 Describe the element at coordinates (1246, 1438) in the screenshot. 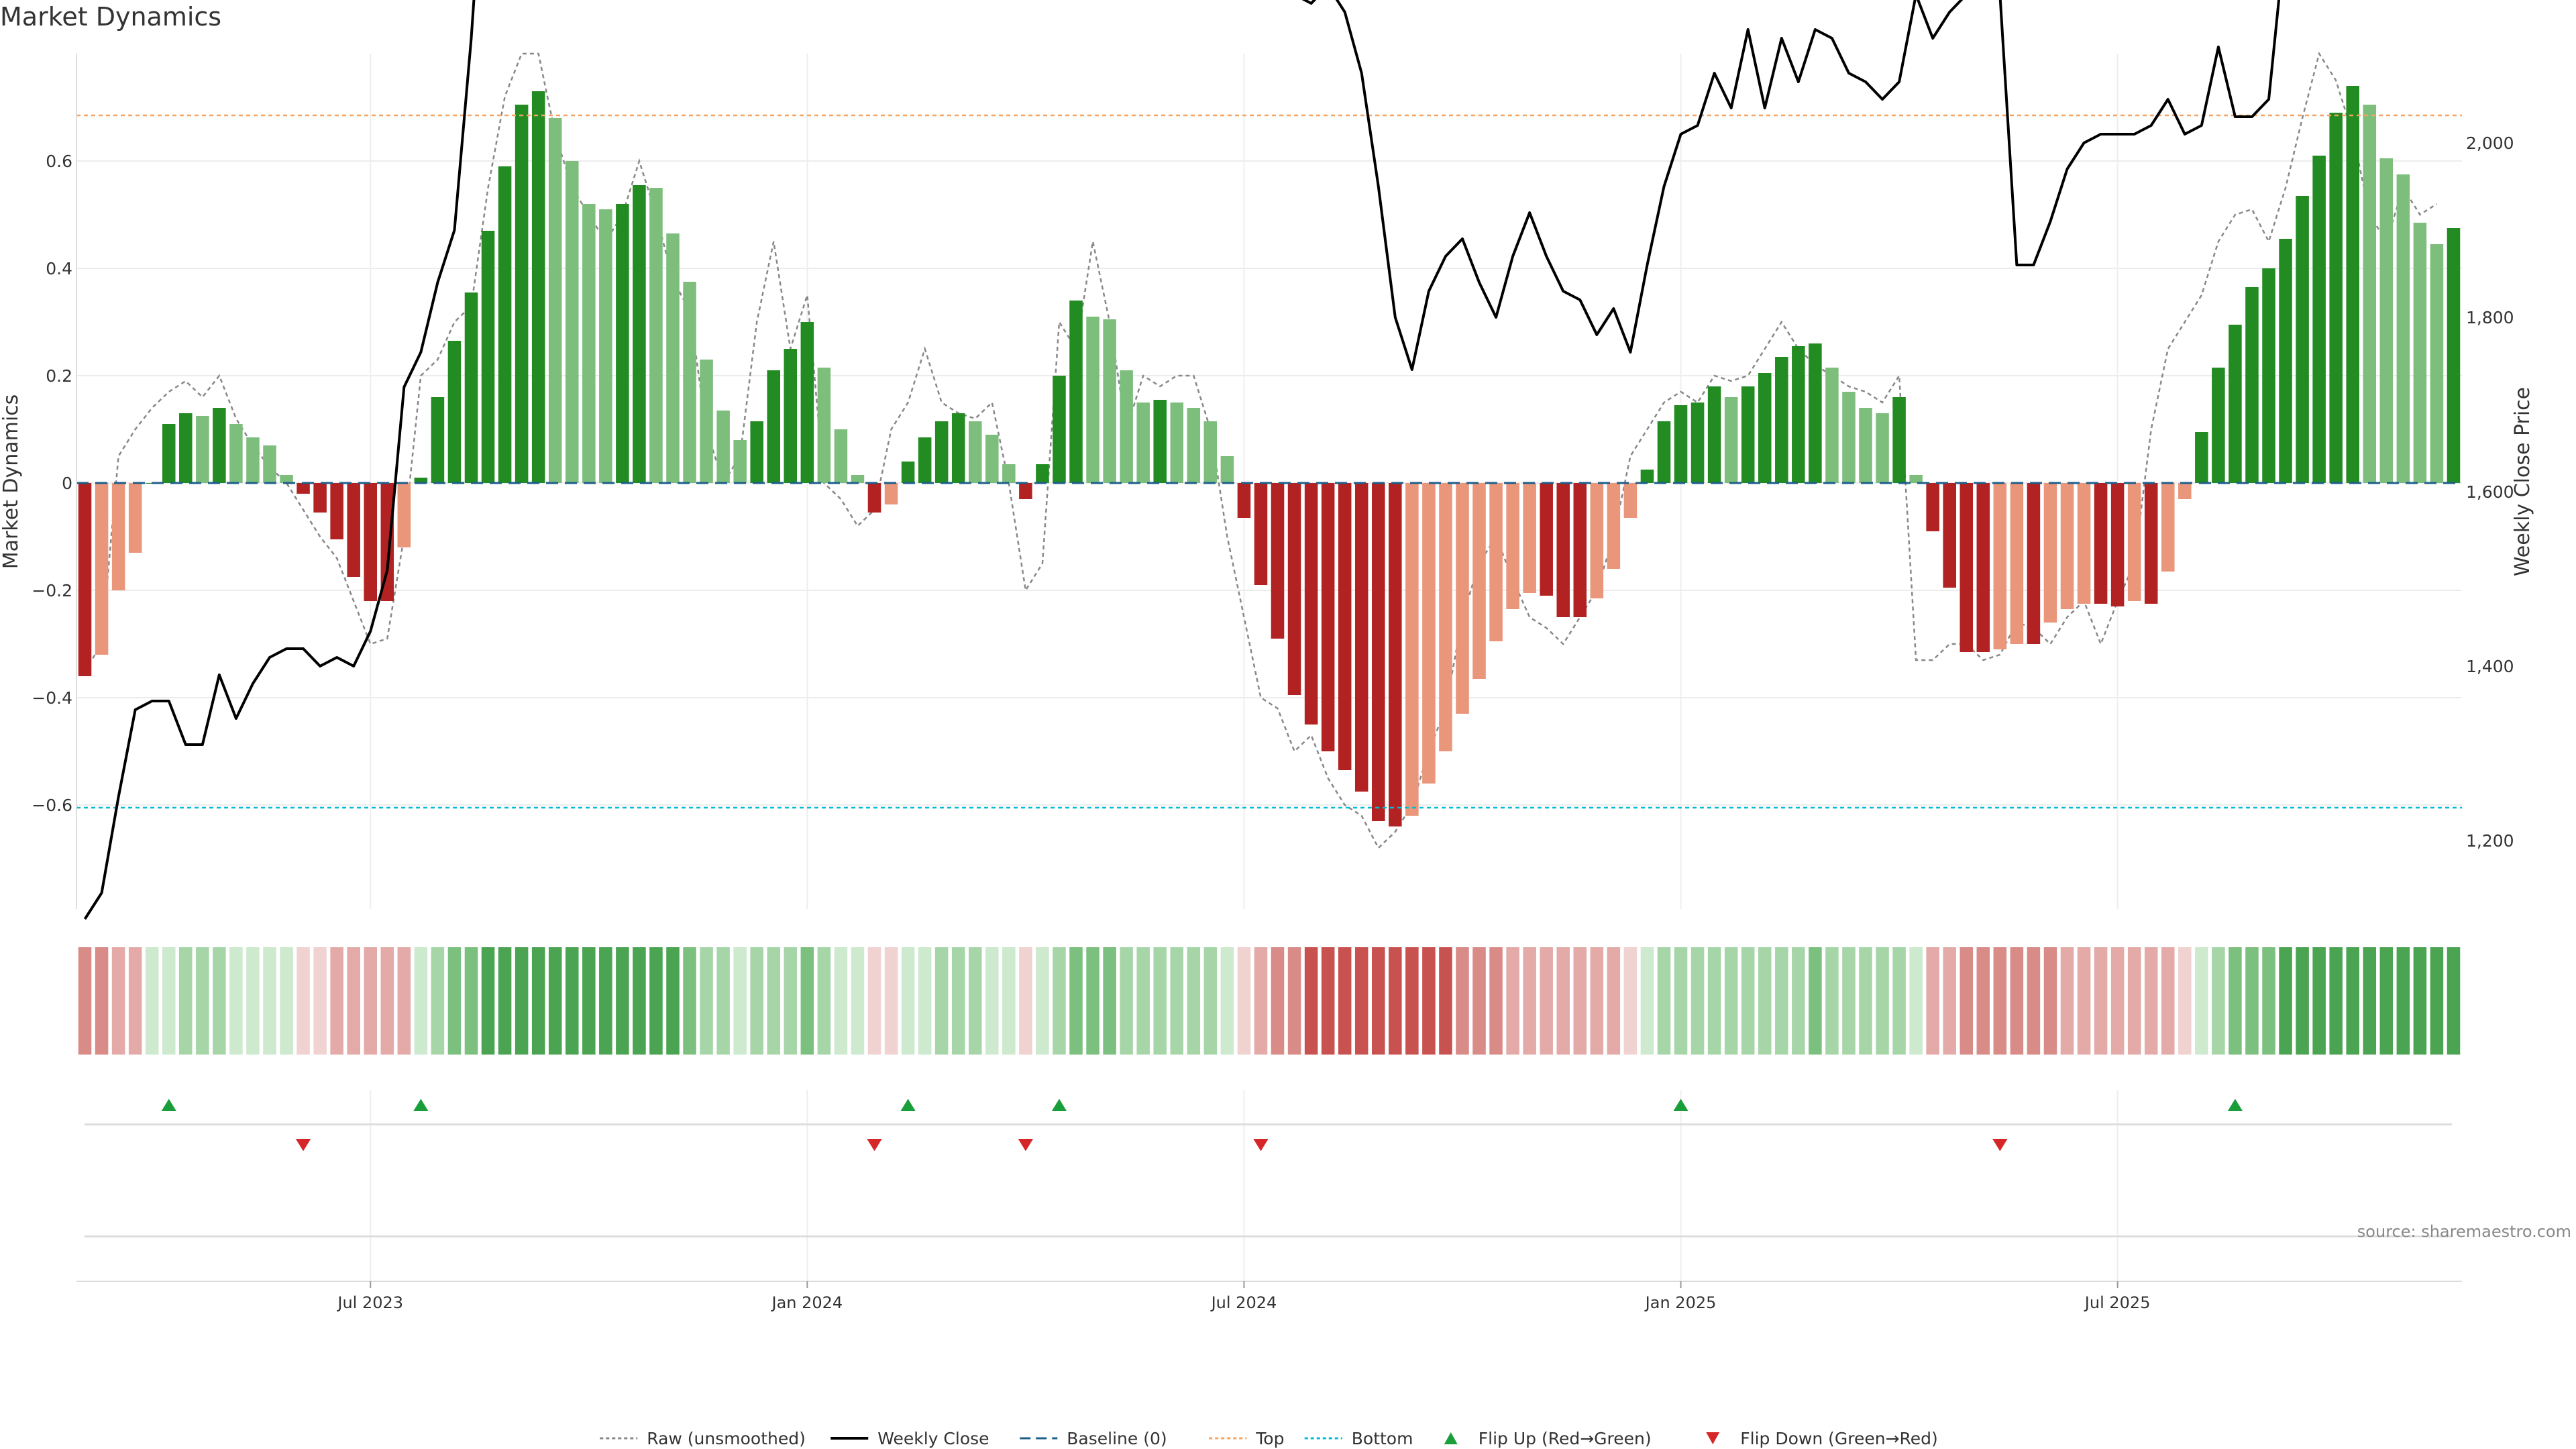

I see `legend-item: Top` at that location.